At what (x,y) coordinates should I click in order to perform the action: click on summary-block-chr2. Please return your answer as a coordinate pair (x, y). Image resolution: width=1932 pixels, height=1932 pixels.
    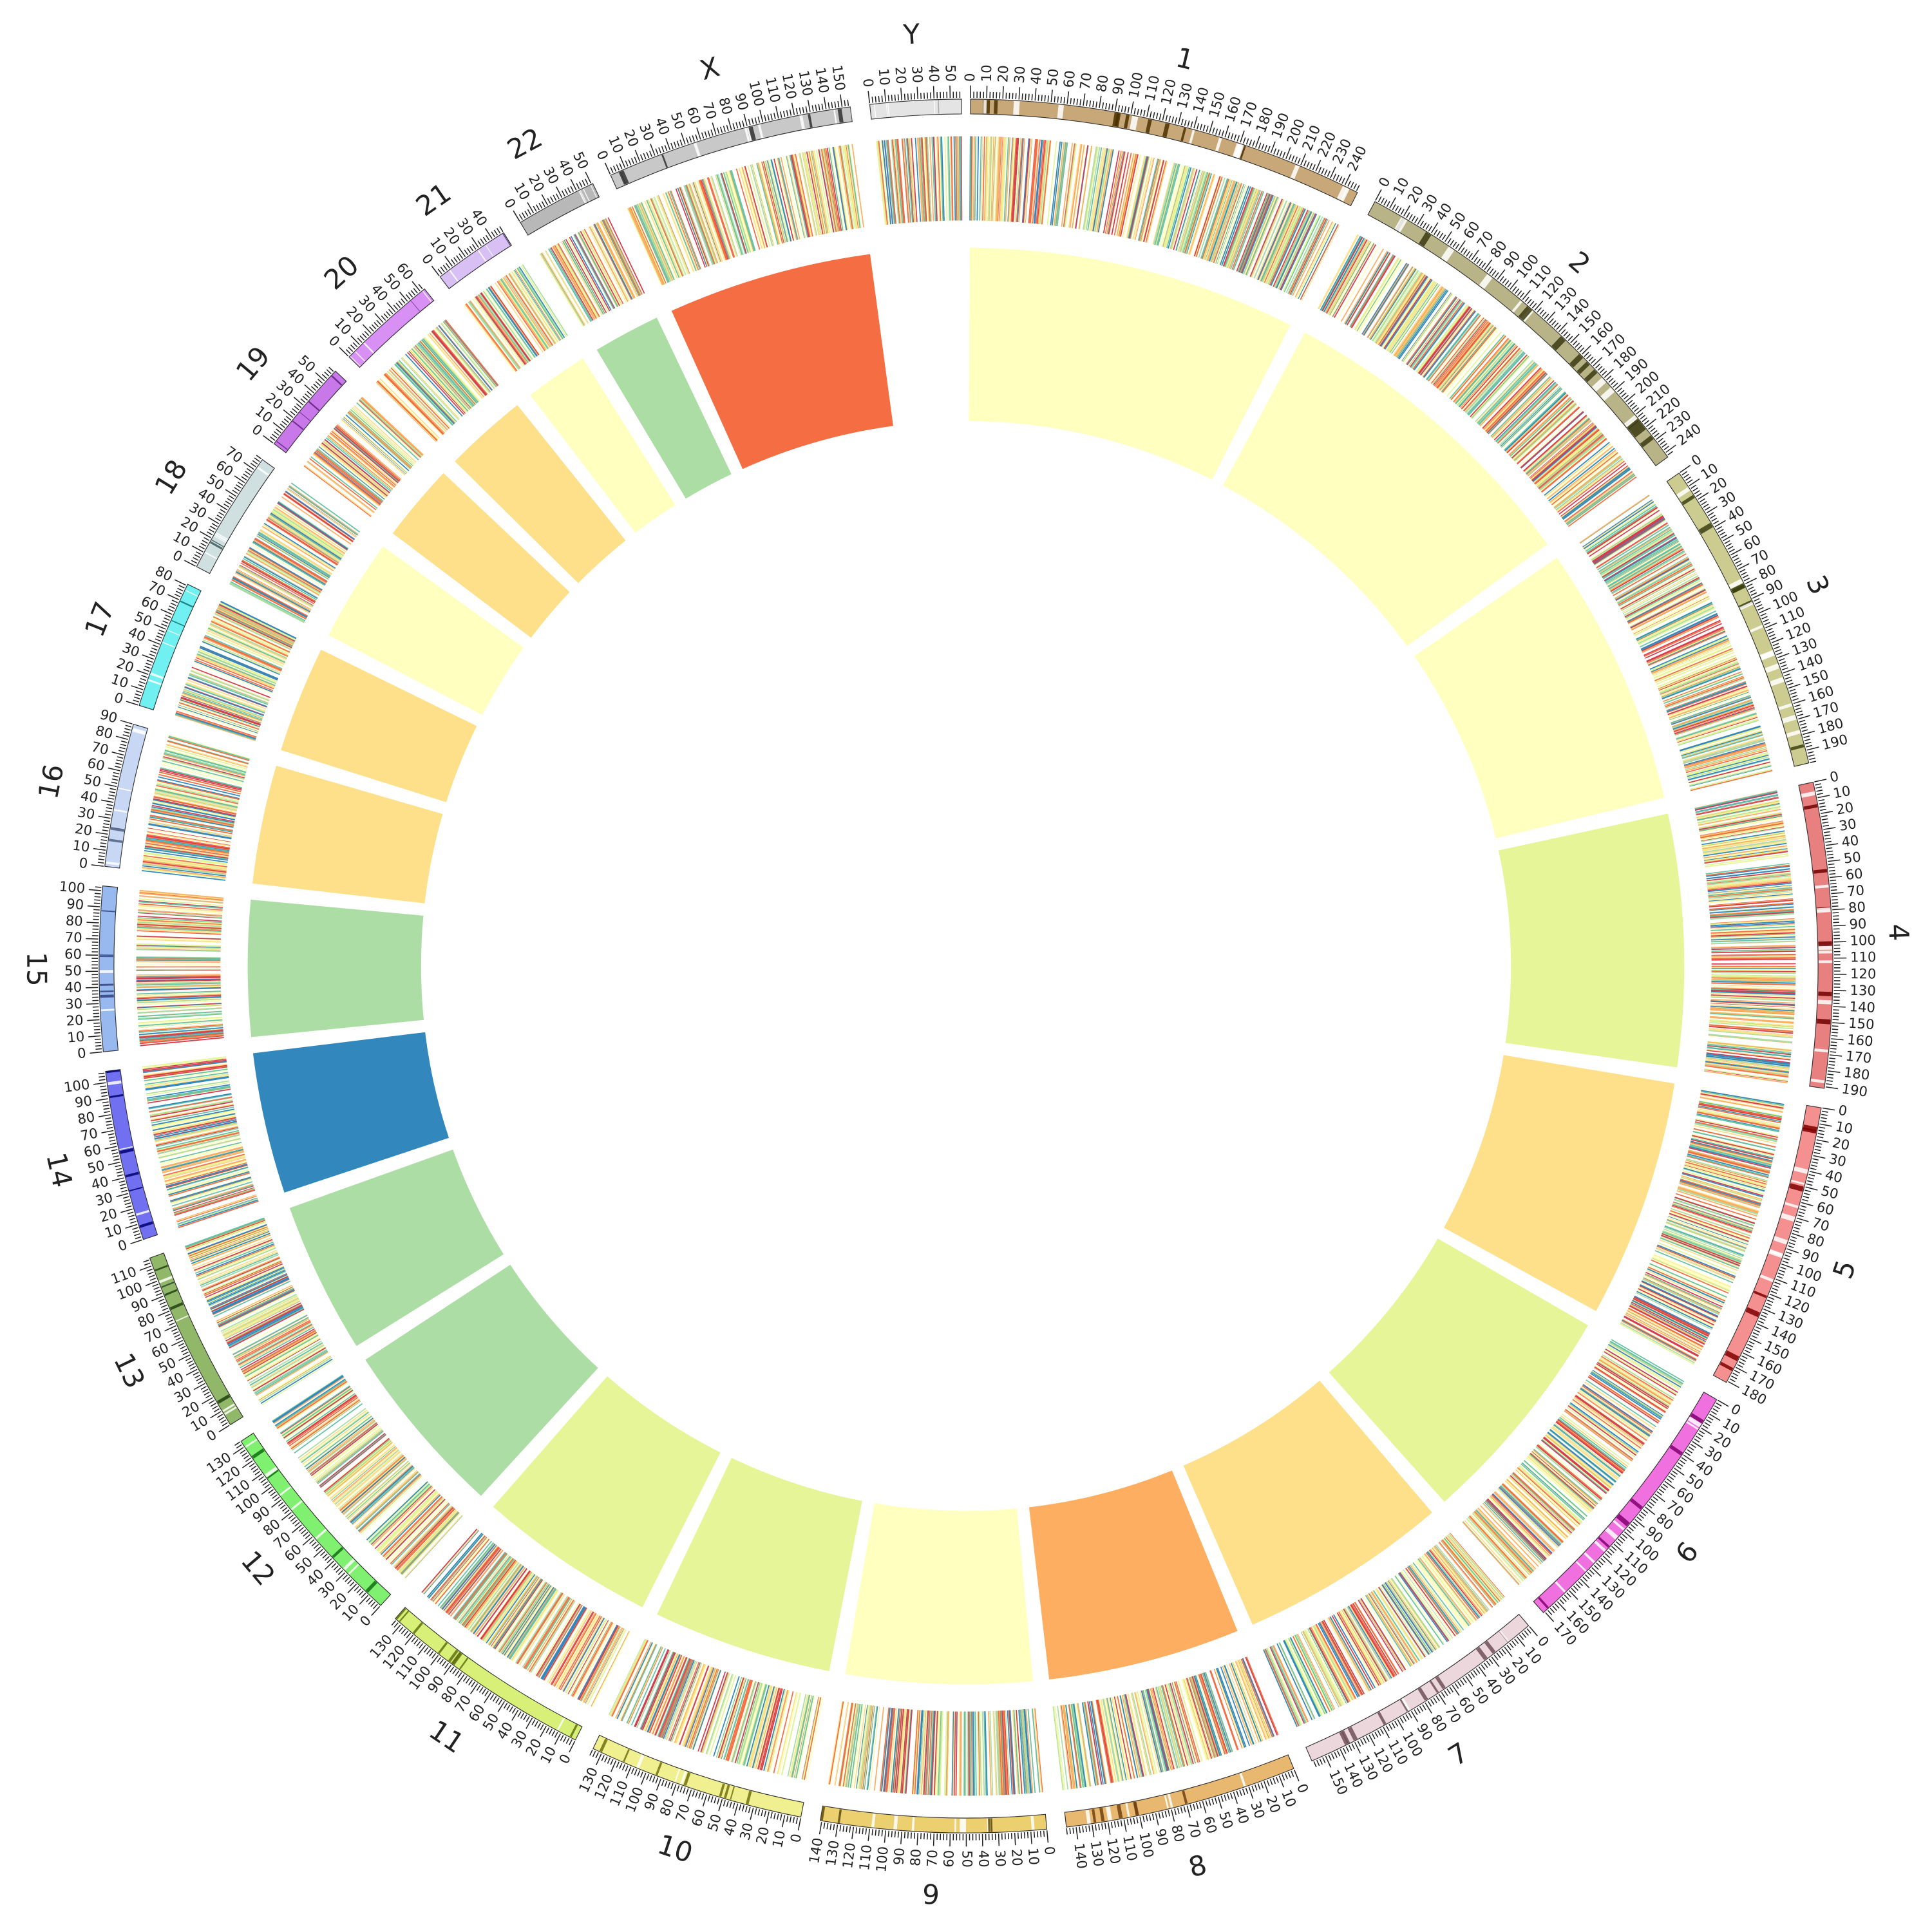
    Looking at the image, I should click on (1385, 490).